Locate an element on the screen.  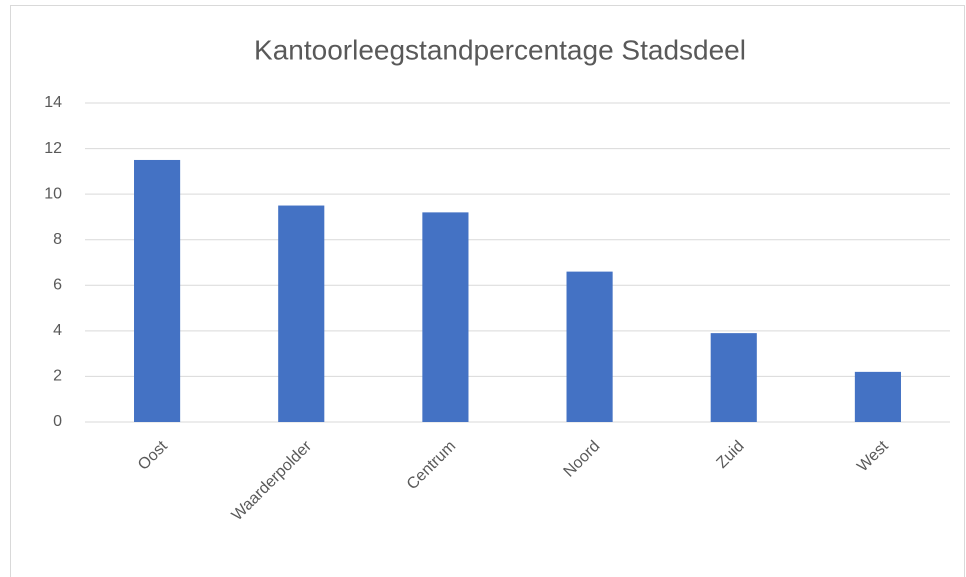
y-tick-label: 6 is located at coordinates (57, 285).